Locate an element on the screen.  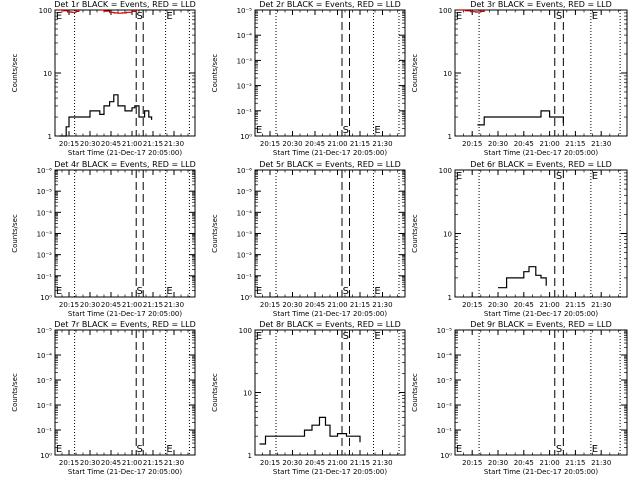
chart-title: Det 8r BLACK = Events, RED = LLD is located at coordinates (330, 324).